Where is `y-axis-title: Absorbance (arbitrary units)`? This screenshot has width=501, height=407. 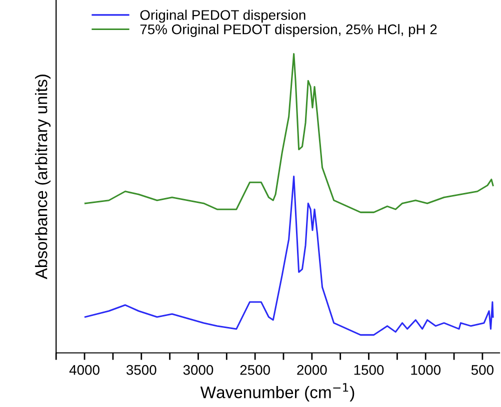
y-axis-title: Absorbance (arbitrary units) is located at coordinates (43, 177).